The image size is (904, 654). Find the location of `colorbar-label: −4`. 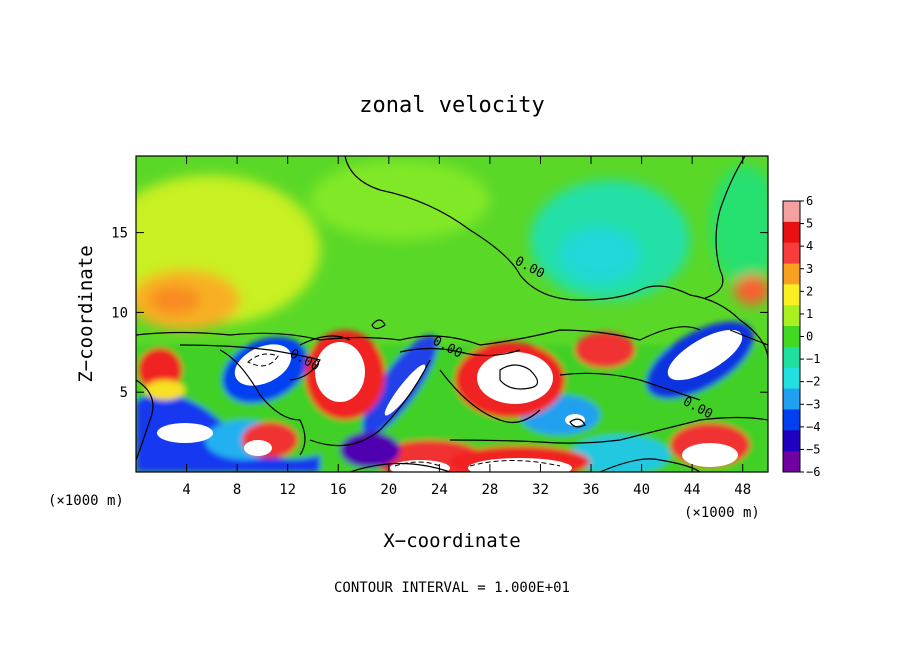

colorbar-label: −4 is located at coordinates (813, 427).